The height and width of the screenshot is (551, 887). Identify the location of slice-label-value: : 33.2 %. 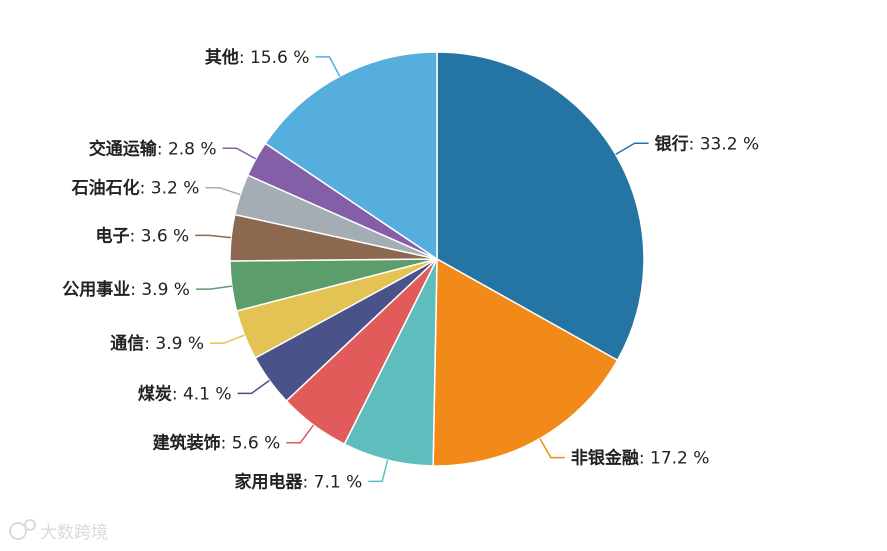
(724, 144).